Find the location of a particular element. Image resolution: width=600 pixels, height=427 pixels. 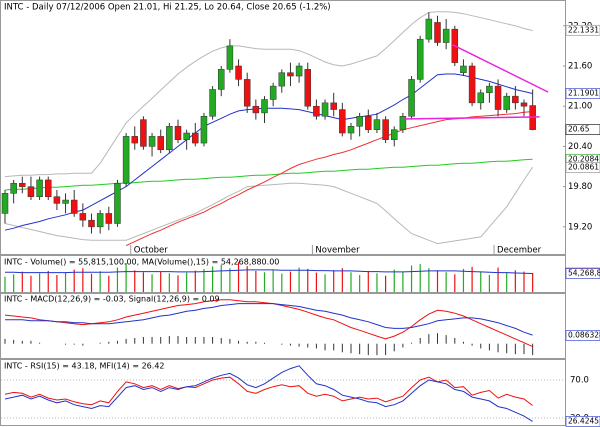

y-tick-label: 19.80 is located at coordinates (580, 187).